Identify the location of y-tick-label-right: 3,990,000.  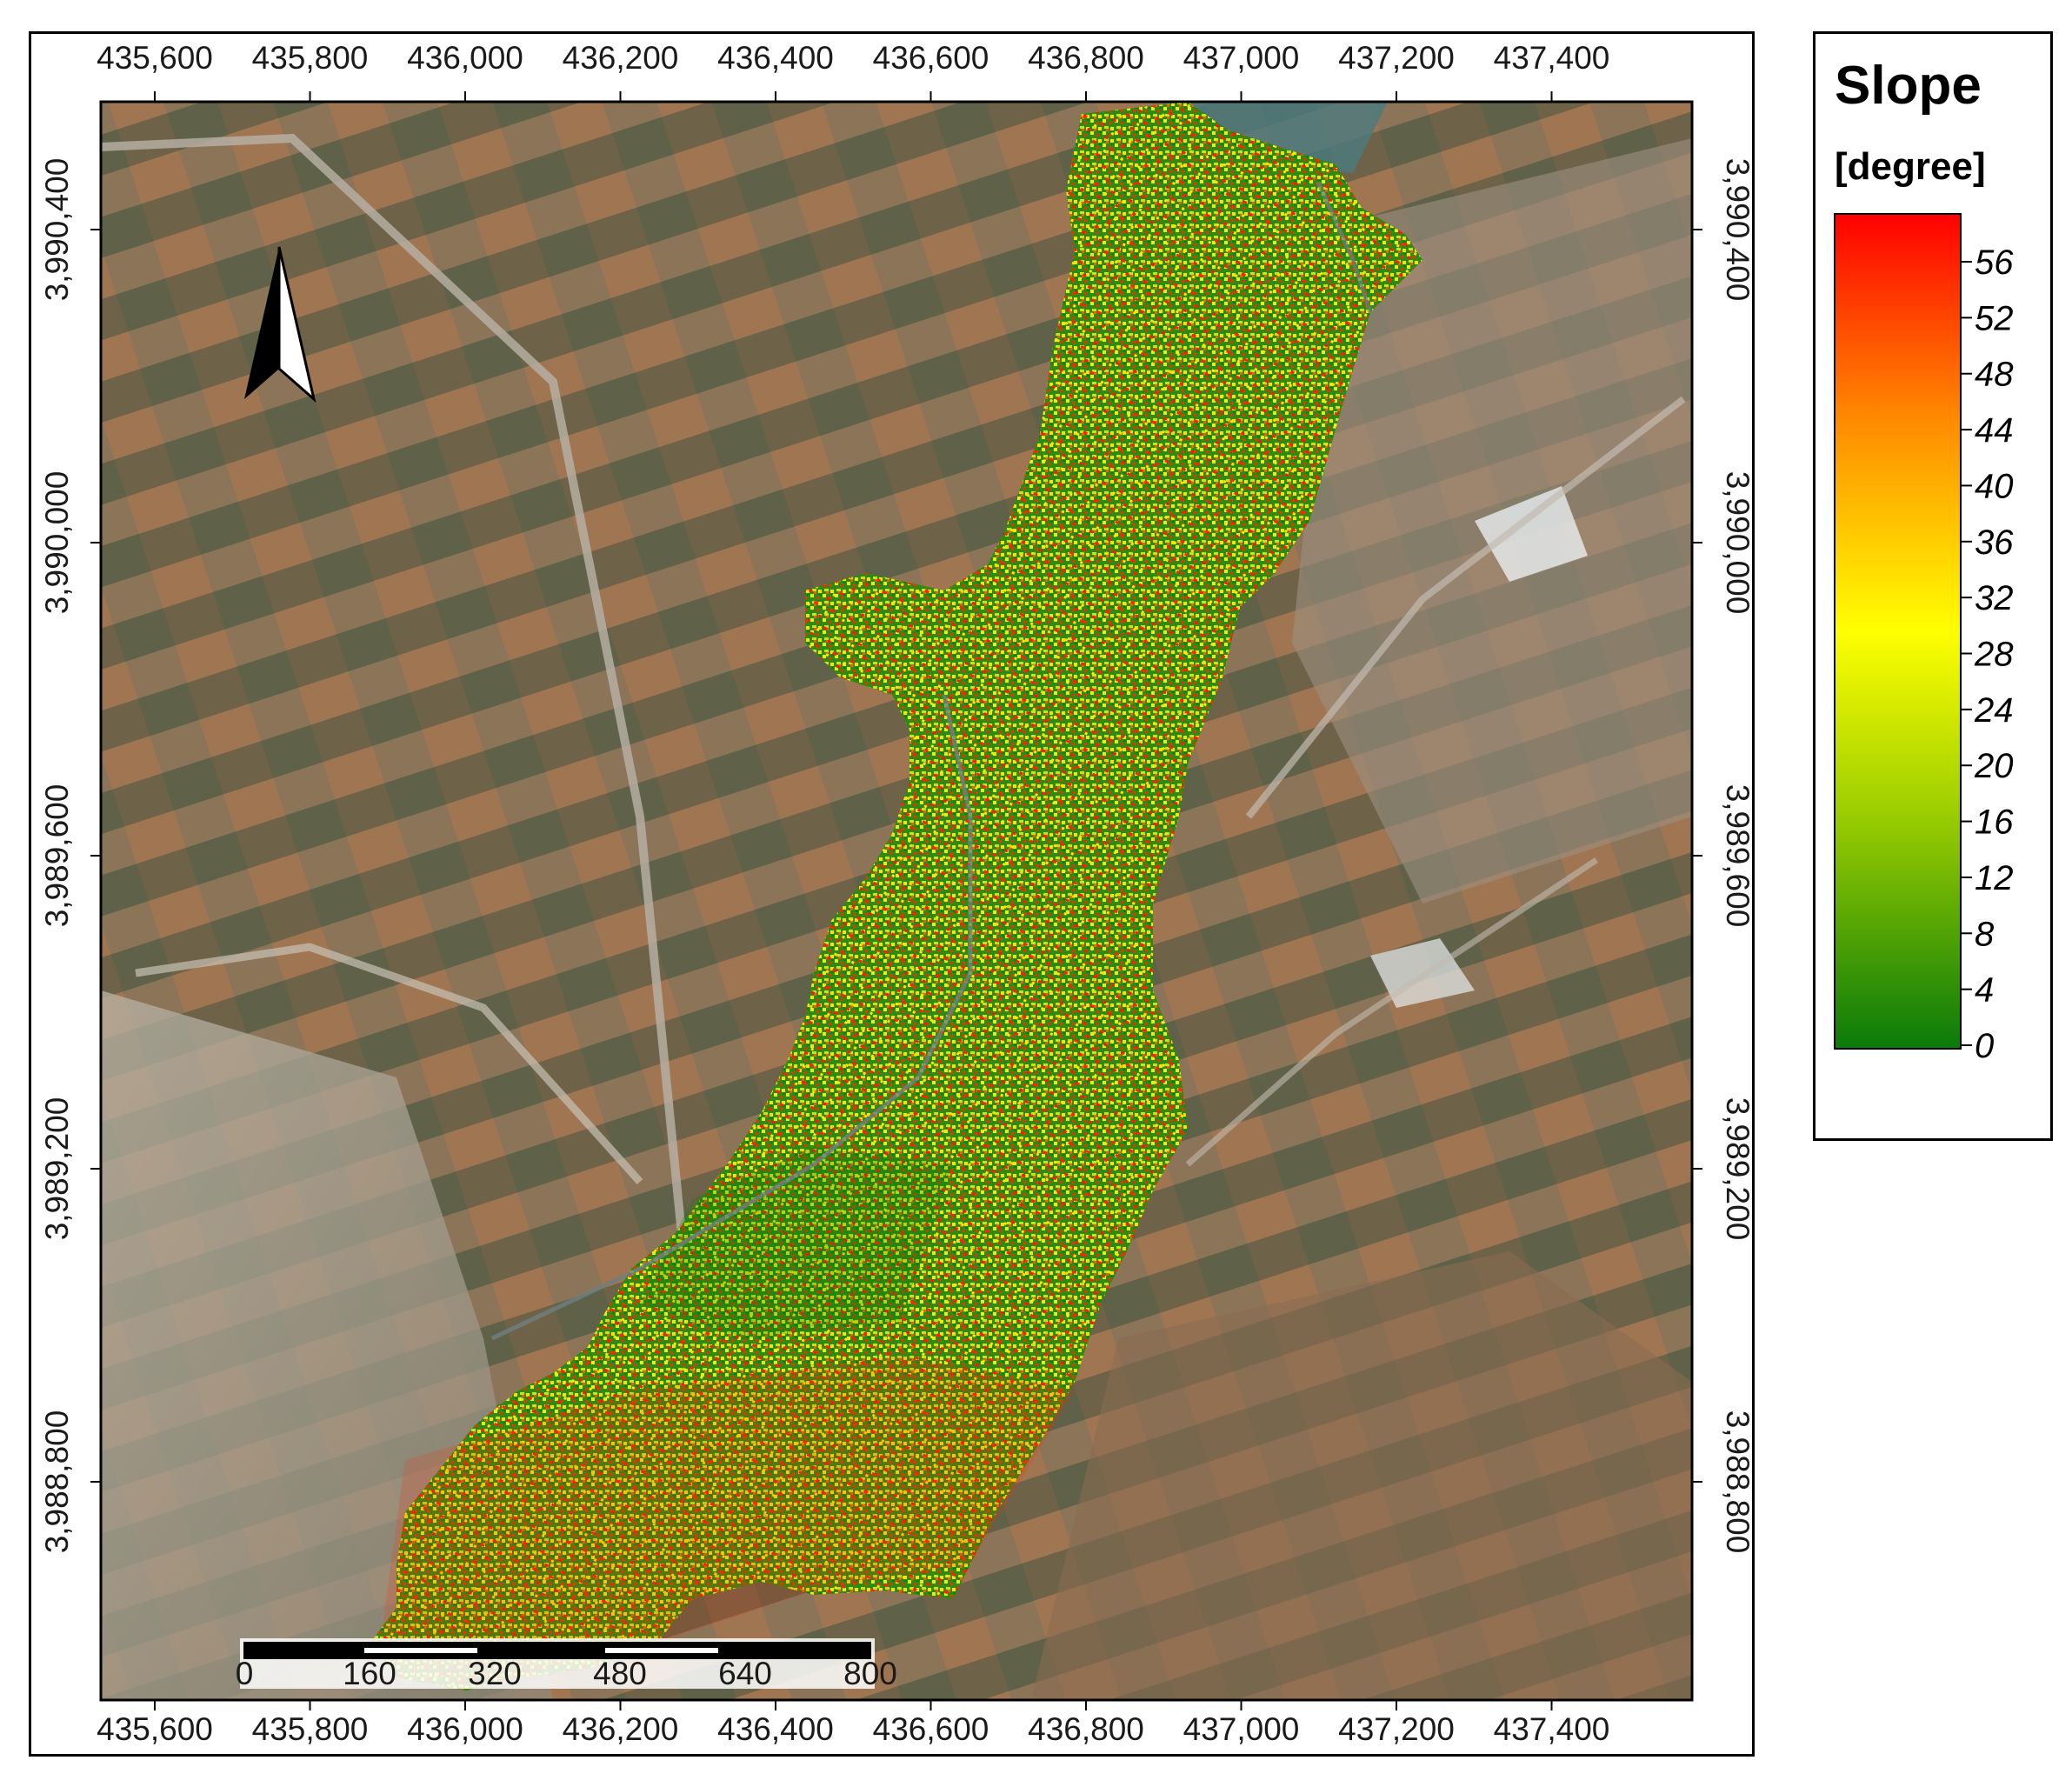
(1736, 543).